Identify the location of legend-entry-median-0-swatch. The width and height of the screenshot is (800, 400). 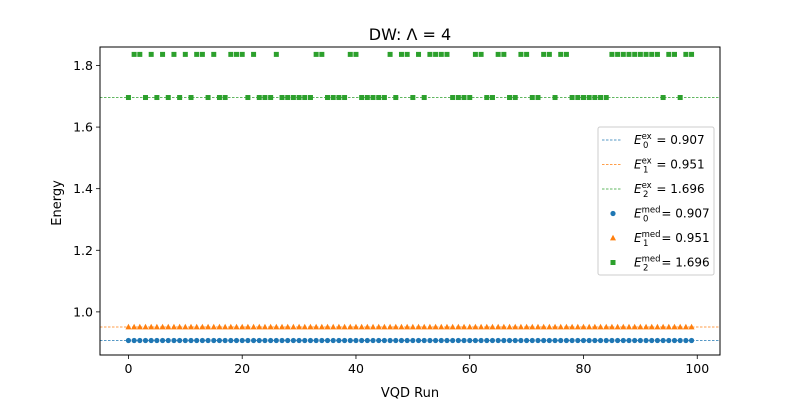
(613, 213).